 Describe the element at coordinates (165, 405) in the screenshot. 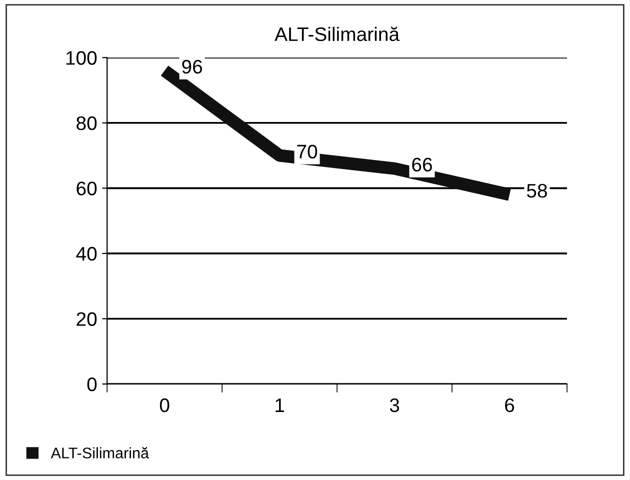

I see `x-tick-label: 0` at that location.